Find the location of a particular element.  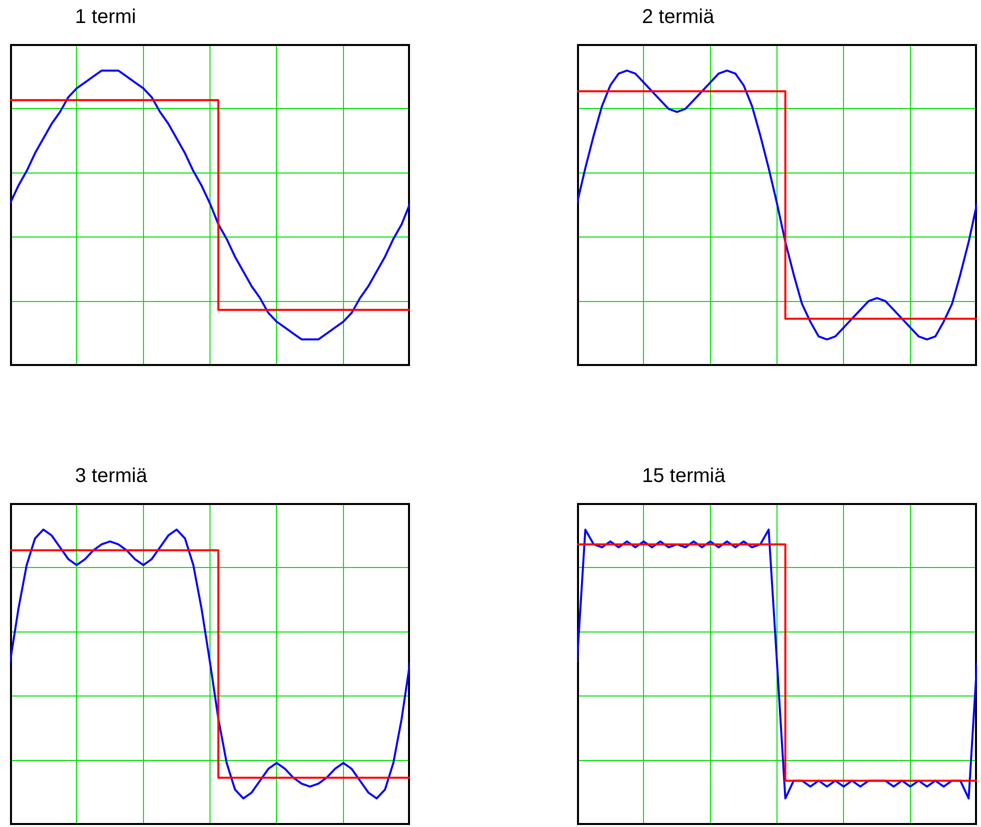

chart-title: 15 termiä is located at coordinates (684, 476).